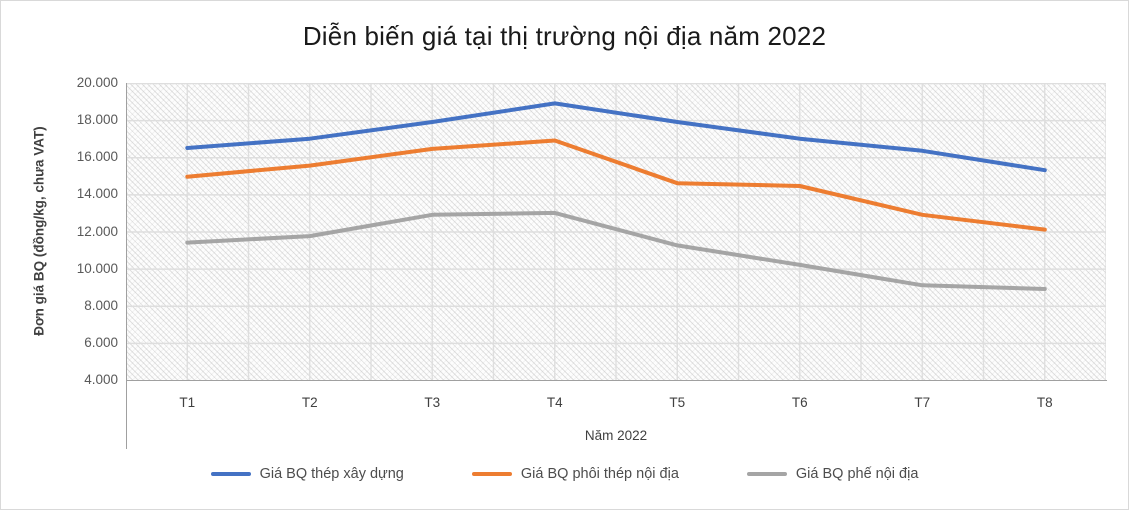 The height and width of the screenshot is (510, 1129). I want to click on legend-label: Giá BQ phôi thép nội địa, so click(599, 474).